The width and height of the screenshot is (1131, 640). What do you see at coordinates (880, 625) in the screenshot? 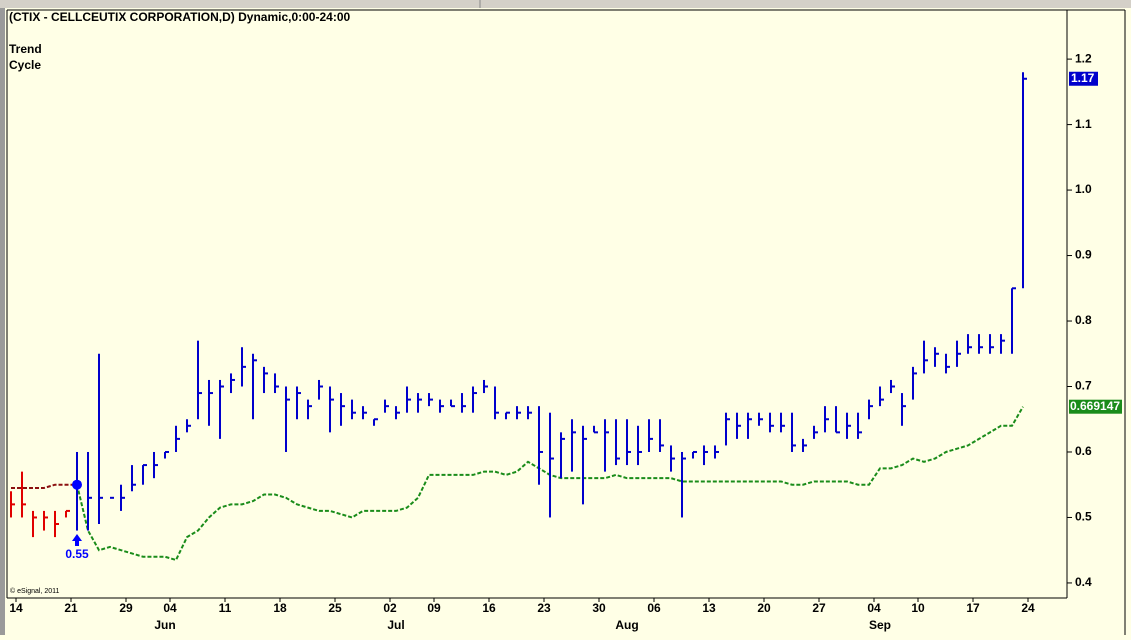
I see `month-label: Sep` at bounding box center [880, 625].